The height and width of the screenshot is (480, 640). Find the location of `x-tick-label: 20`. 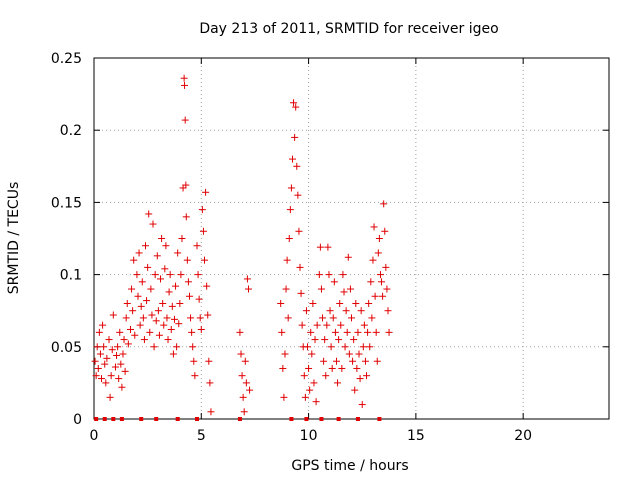

x-tick-label: 20 is located at coordinates (523, 436).